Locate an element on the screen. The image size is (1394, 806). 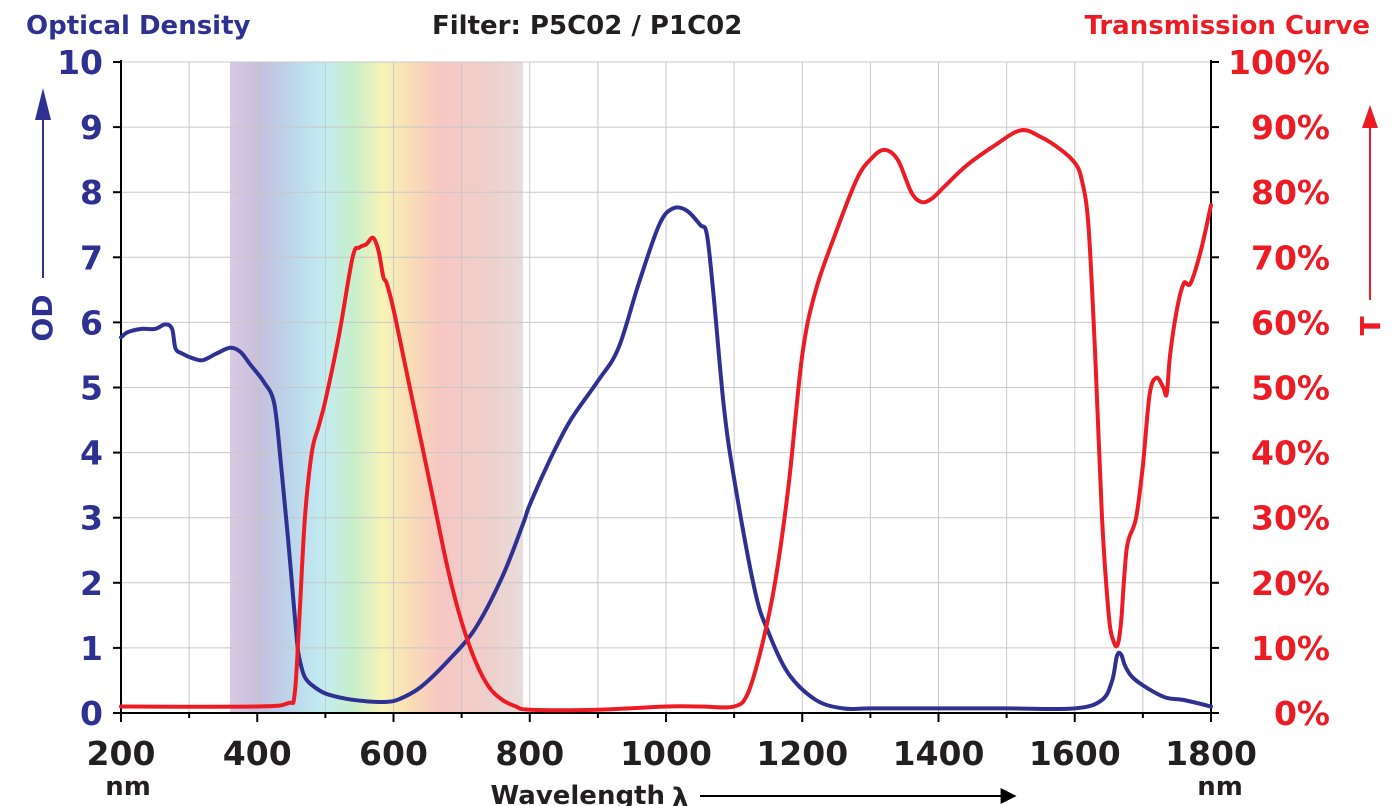
x-axis-symbol: λ is located at coordinates (680, 794).